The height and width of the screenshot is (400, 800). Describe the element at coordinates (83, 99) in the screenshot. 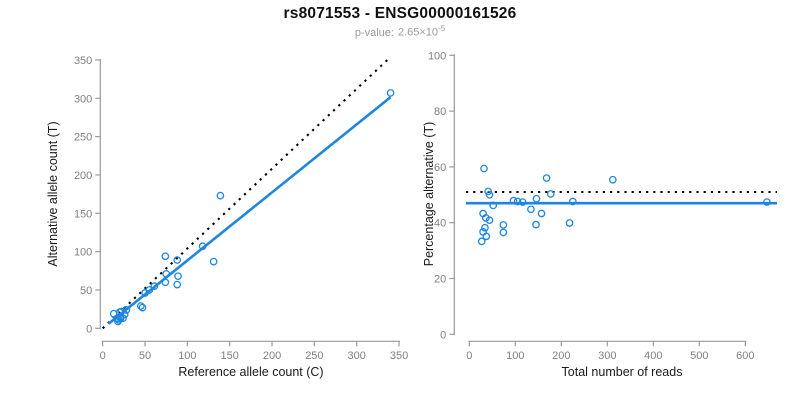

I see `left-y-tick-label: 300` at that location.